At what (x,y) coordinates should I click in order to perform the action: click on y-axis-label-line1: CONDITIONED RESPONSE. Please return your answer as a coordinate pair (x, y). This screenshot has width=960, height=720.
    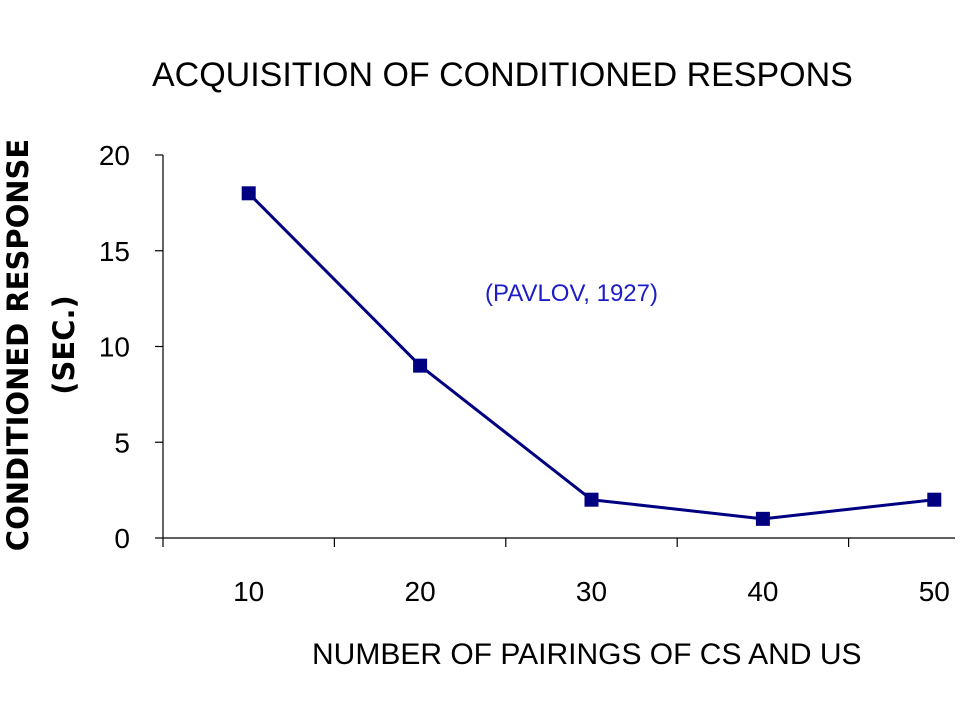
    Looking at the image, I should click on (18, 345).